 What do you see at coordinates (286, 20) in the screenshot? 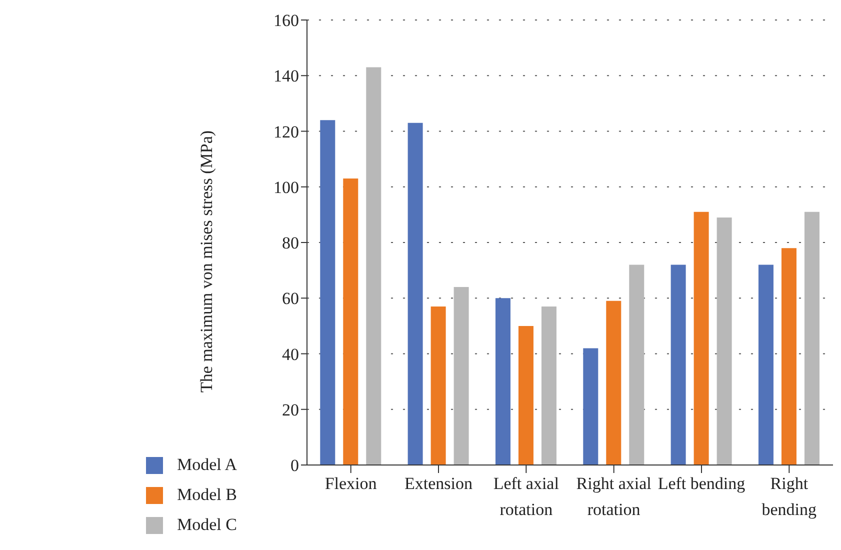
I see `y-tick-label: 160` at bounding box center [286, 20].